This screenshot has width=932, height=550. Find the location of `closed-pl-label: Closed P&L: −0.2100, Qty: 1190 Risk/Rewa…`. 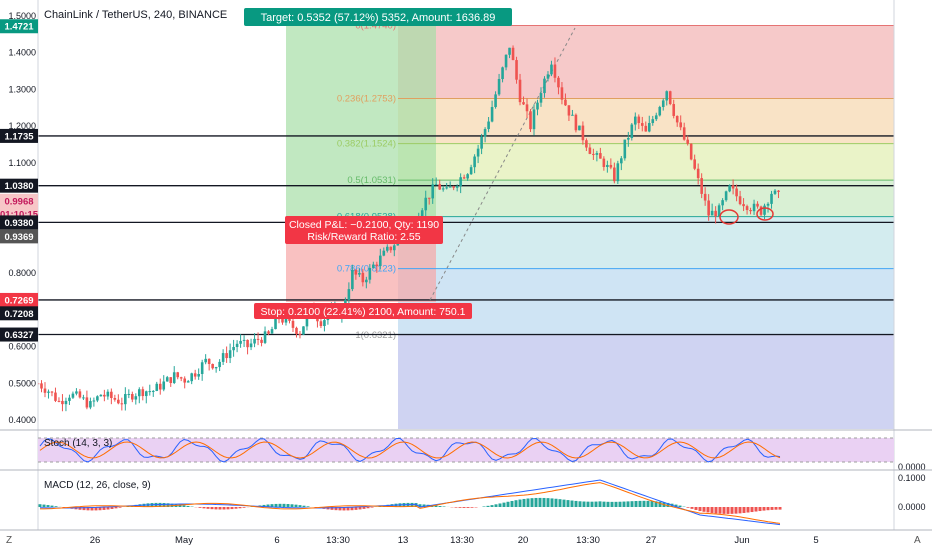

closed-pl-label: Closed P&L: −0.2100, Qty: 1190 Risk/Rewa… is located at coordinates (364, 230).